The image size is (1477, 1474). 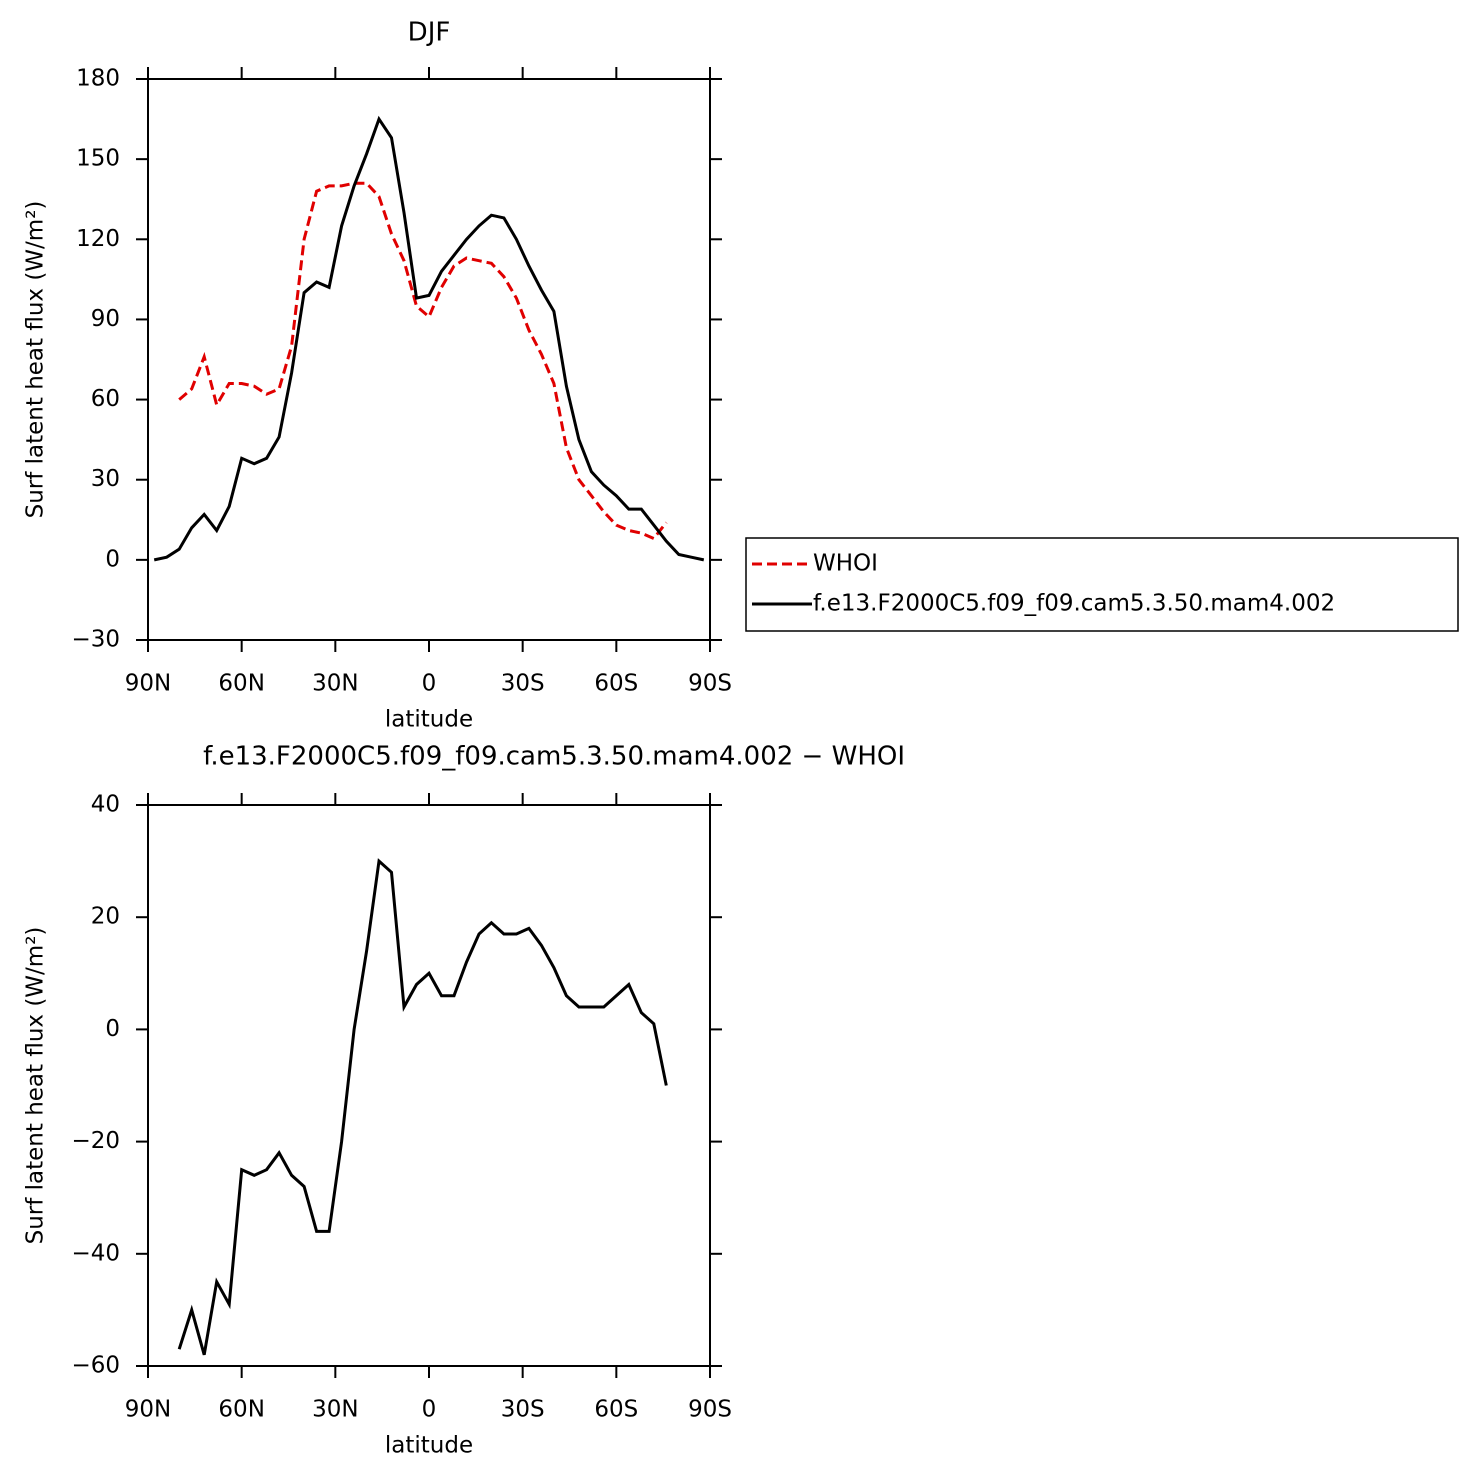 I want to click on y-tick-label: −30, so click(x=95, y=640).